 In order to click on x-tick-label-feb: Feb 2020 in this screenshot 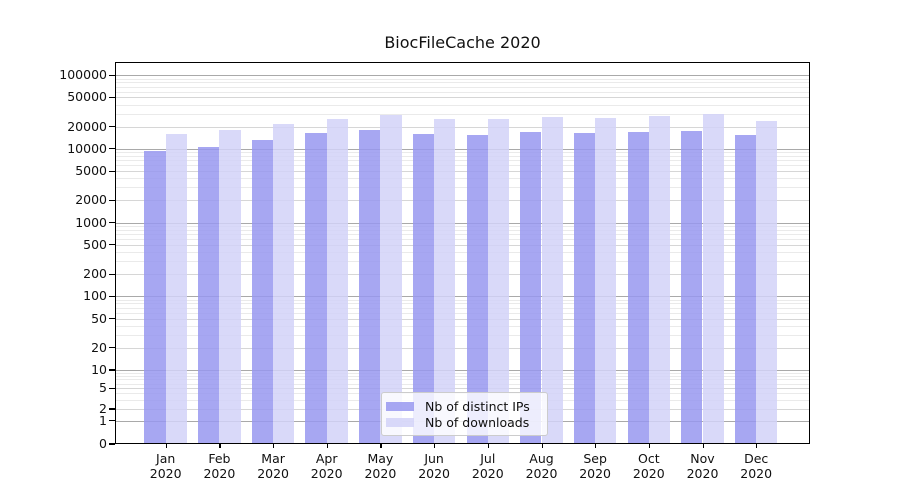, I will do `click(219, 466)`.